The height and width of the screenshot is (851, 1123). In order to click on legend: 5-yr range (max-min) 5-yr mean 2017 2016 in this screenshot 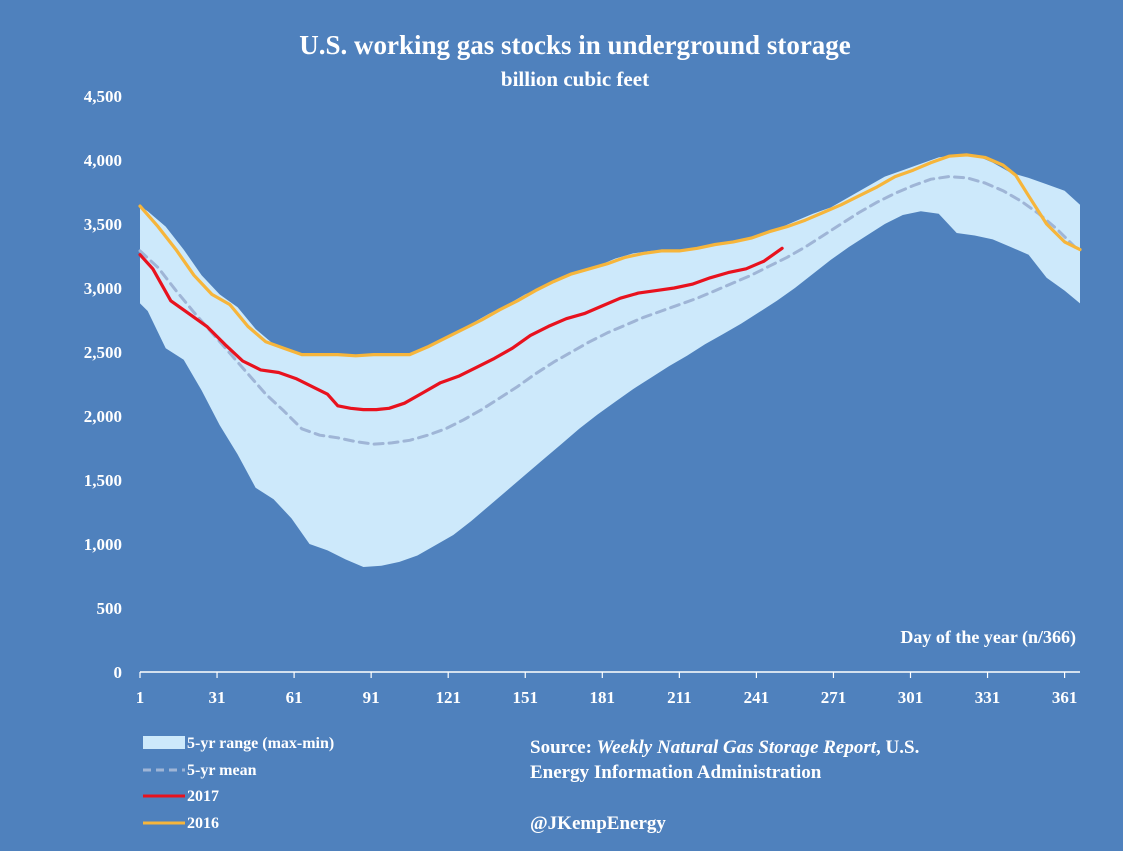, I will do `click(238, 783)`.